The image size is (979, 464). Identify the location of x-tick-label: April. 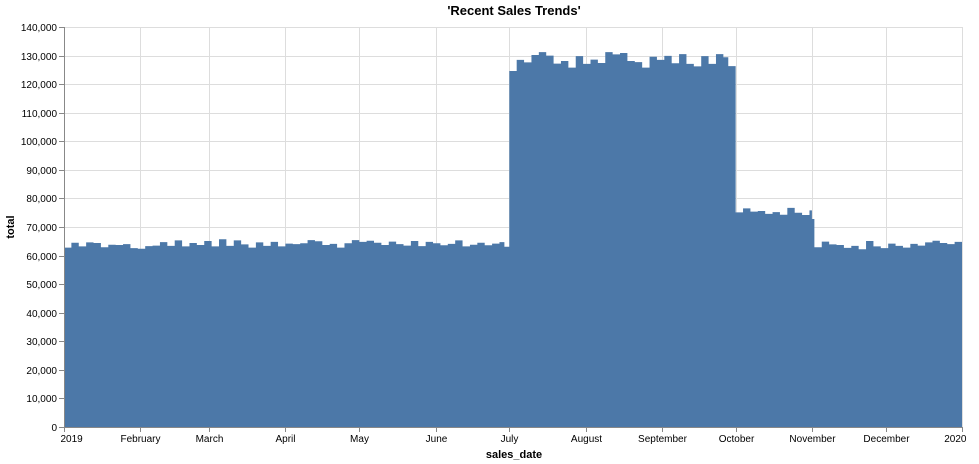
(285, 439).